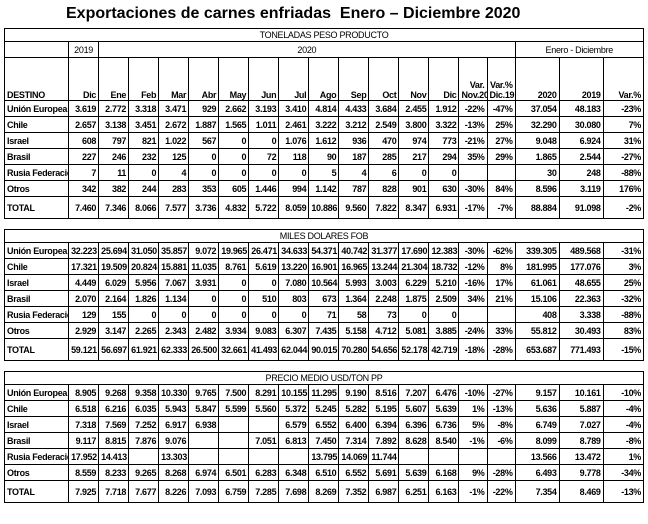 Image resolution: width=648 pixels, height=524 pixels. What do you see at coordinates (36, 156) in the screenshot?
I see `destination: Brasil` at bounding box center [36, 156].